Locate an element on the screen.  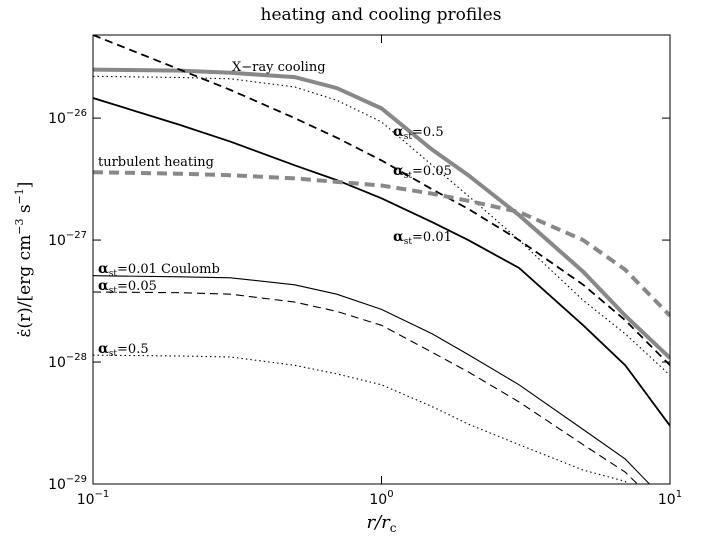
x-tick-label: 10⁻¹ is located at coordinates (93, 498).